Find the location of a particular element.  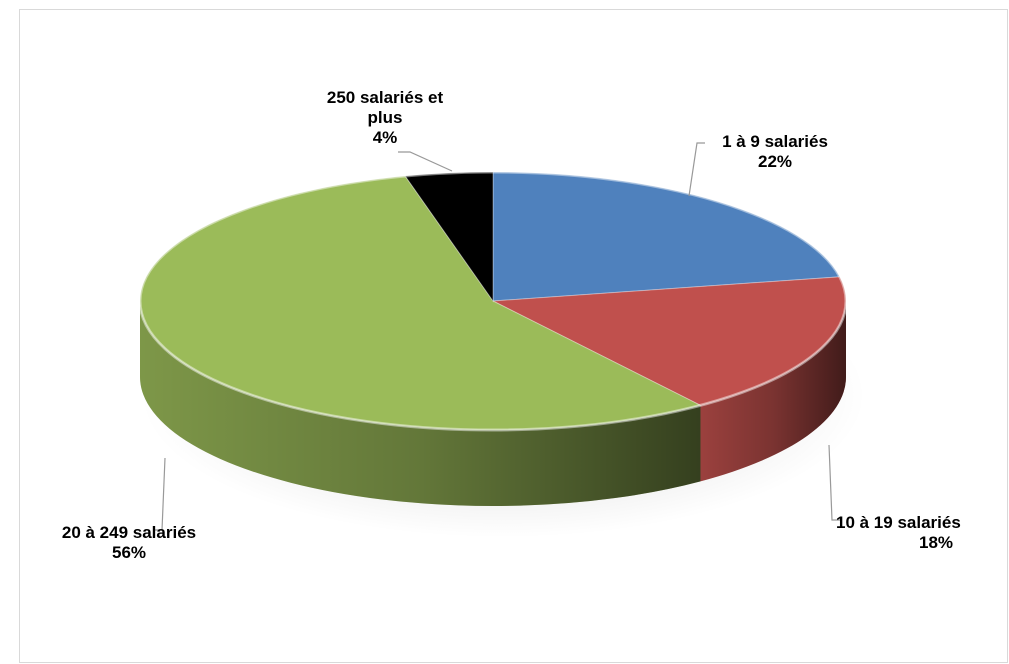

slice-percent: 18% is located at coordinates (936, 542).